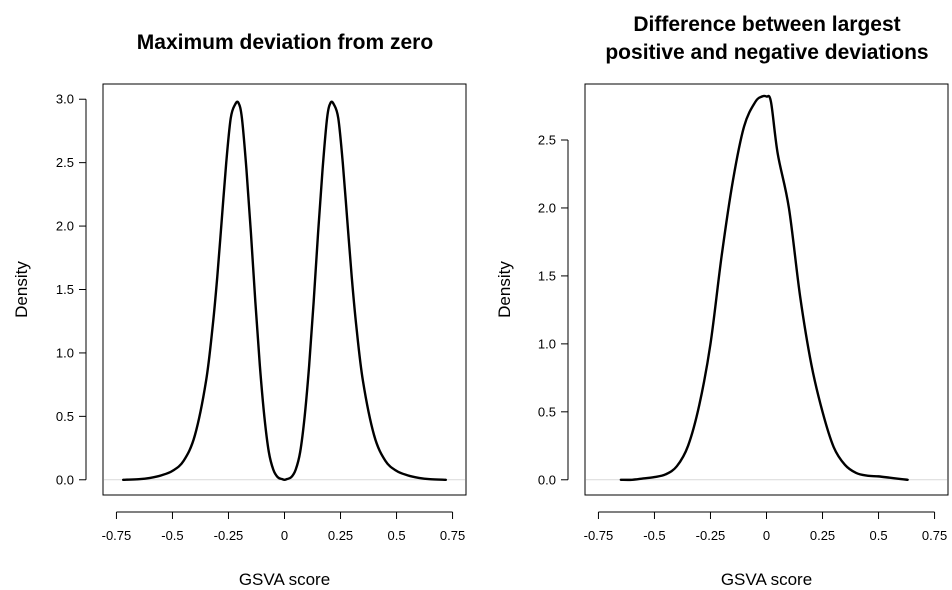 The width and height of the screenshot is (952, 590). What do you see at coordinates (766, 24) in the screenshot?
I see `chart-title-line: Difference between largest` at bounding box center [766, 24].